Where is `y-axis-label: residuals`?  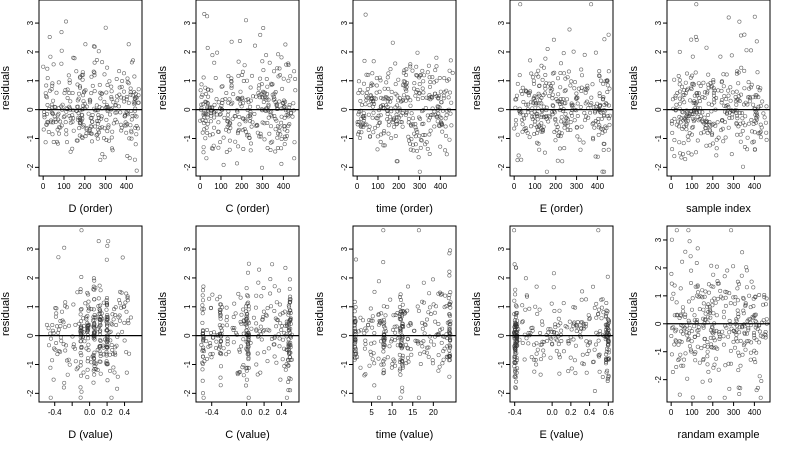
y-axis-label: residuals is located at coordinates (477, 87).